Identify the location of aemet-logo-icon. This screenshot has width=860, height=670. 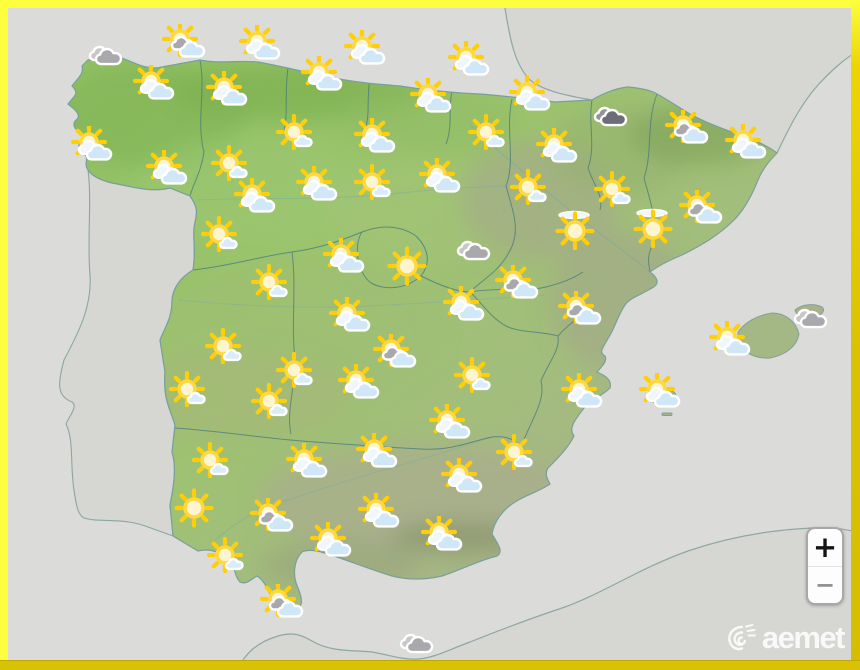
(742, 637).